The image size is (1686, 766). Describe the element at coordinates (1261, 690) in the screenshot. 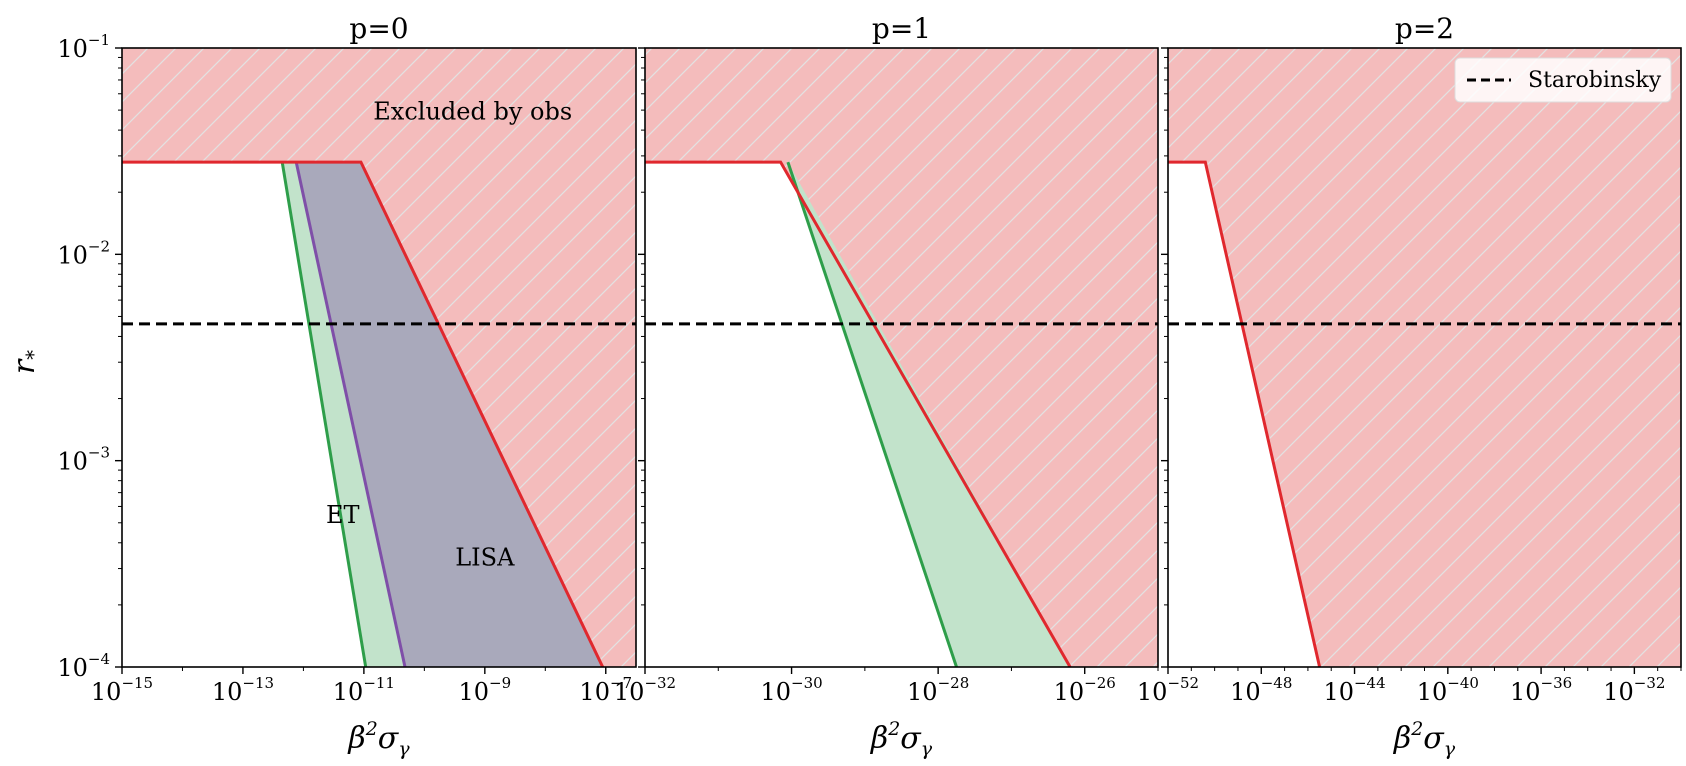

I see `x-tick-label: 10⁻⁴⁸` at that location.